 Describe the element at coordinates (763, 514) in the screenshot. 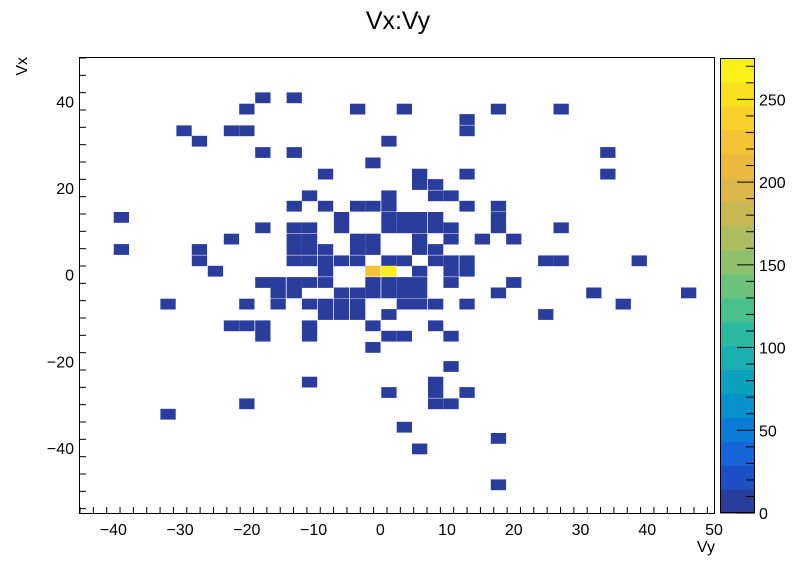

I see `colorbar-tick-label: 0` at that location.